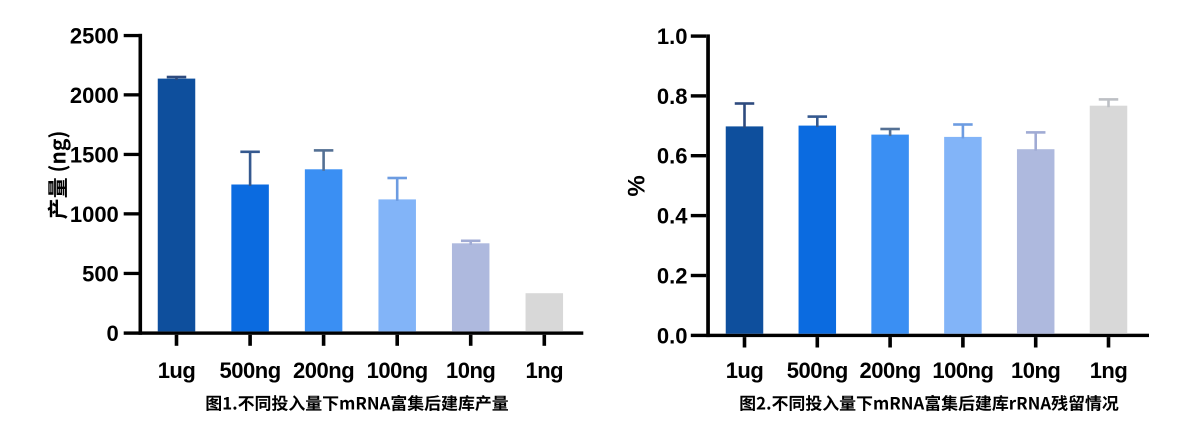 The image size is (1200, 430). I want to click on svg-text: 0.2, so click(672, 276).